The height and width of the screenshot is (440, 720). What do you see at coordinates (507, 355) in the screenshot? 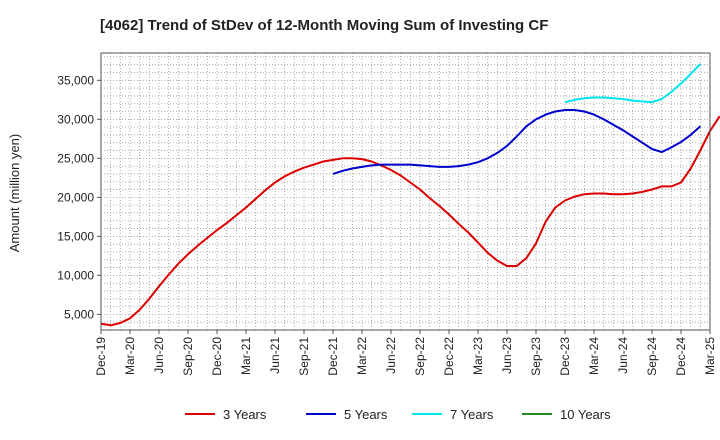
I see `x-tick-label: Jun-23` at bounding box center [507, 355].